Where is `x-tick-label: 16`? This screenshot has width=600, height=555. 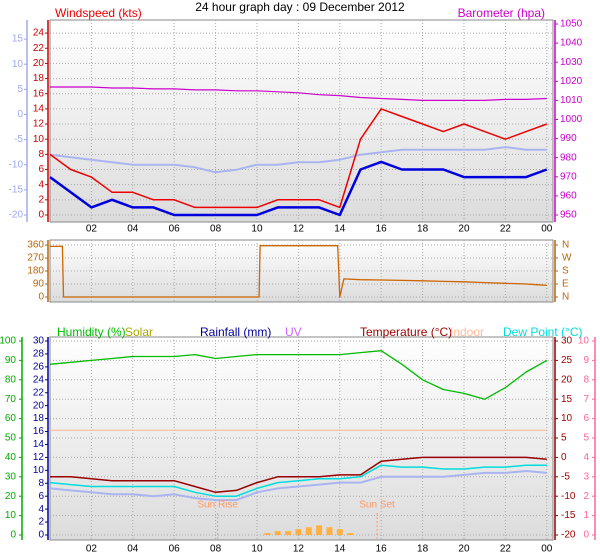
x-tick-label: 16 is located at coordinates (382, 549).